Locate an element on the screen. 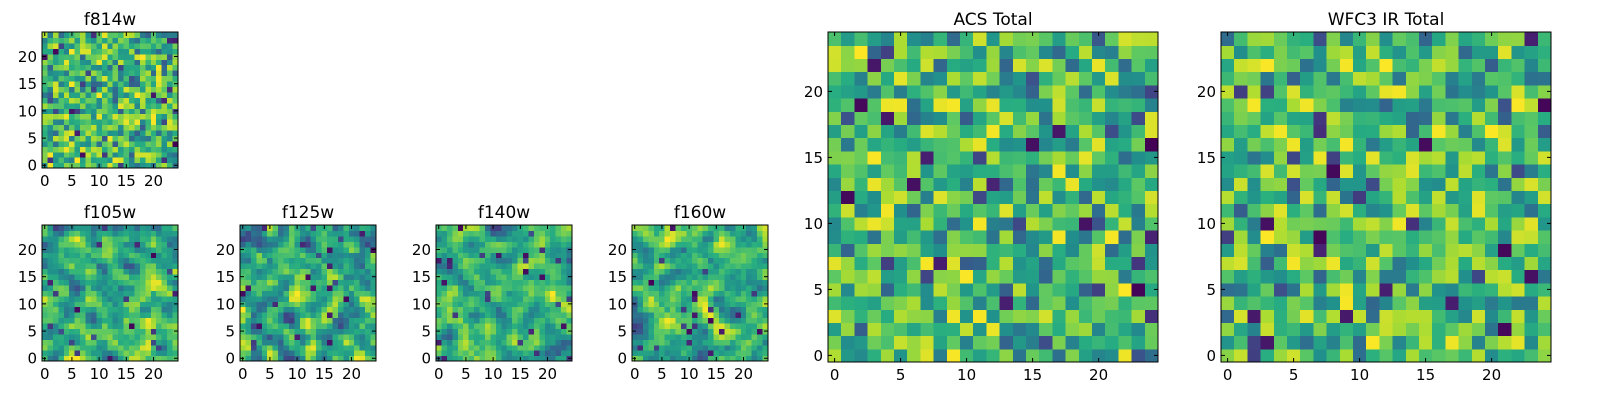 Image resolution: width=1600 pixels, height=400 pixels. y-tick-label: 10 is located at coordinates (421, 304).